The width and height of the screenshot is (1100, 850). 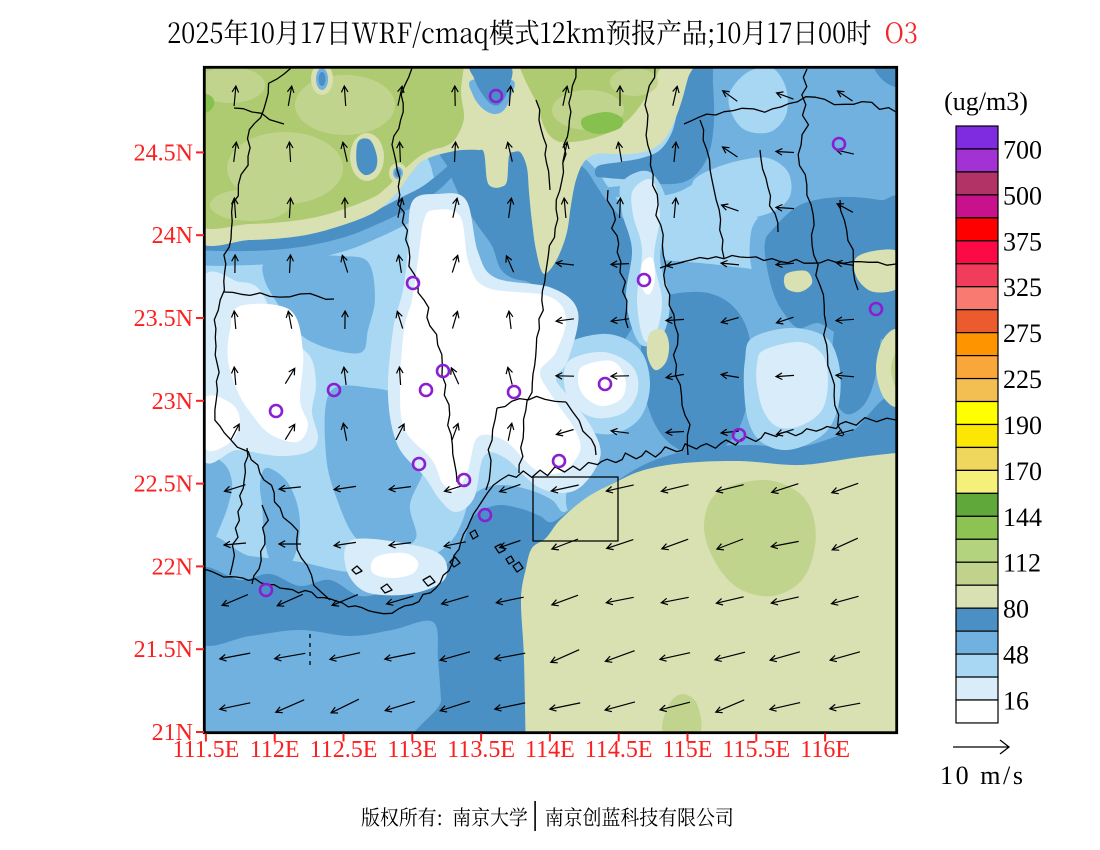 What do you see at coordinates (981, 775) in the screenshot?
I see `svg-text: 10 m/s` at bounding box center [981, 775].